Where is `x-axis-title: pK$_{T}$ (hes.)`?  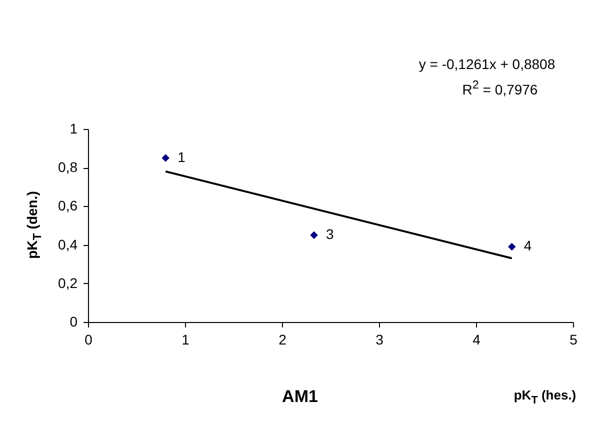 x-axis-title: pK$_{T}$ (hes.) is located at coordinates (545, 397).